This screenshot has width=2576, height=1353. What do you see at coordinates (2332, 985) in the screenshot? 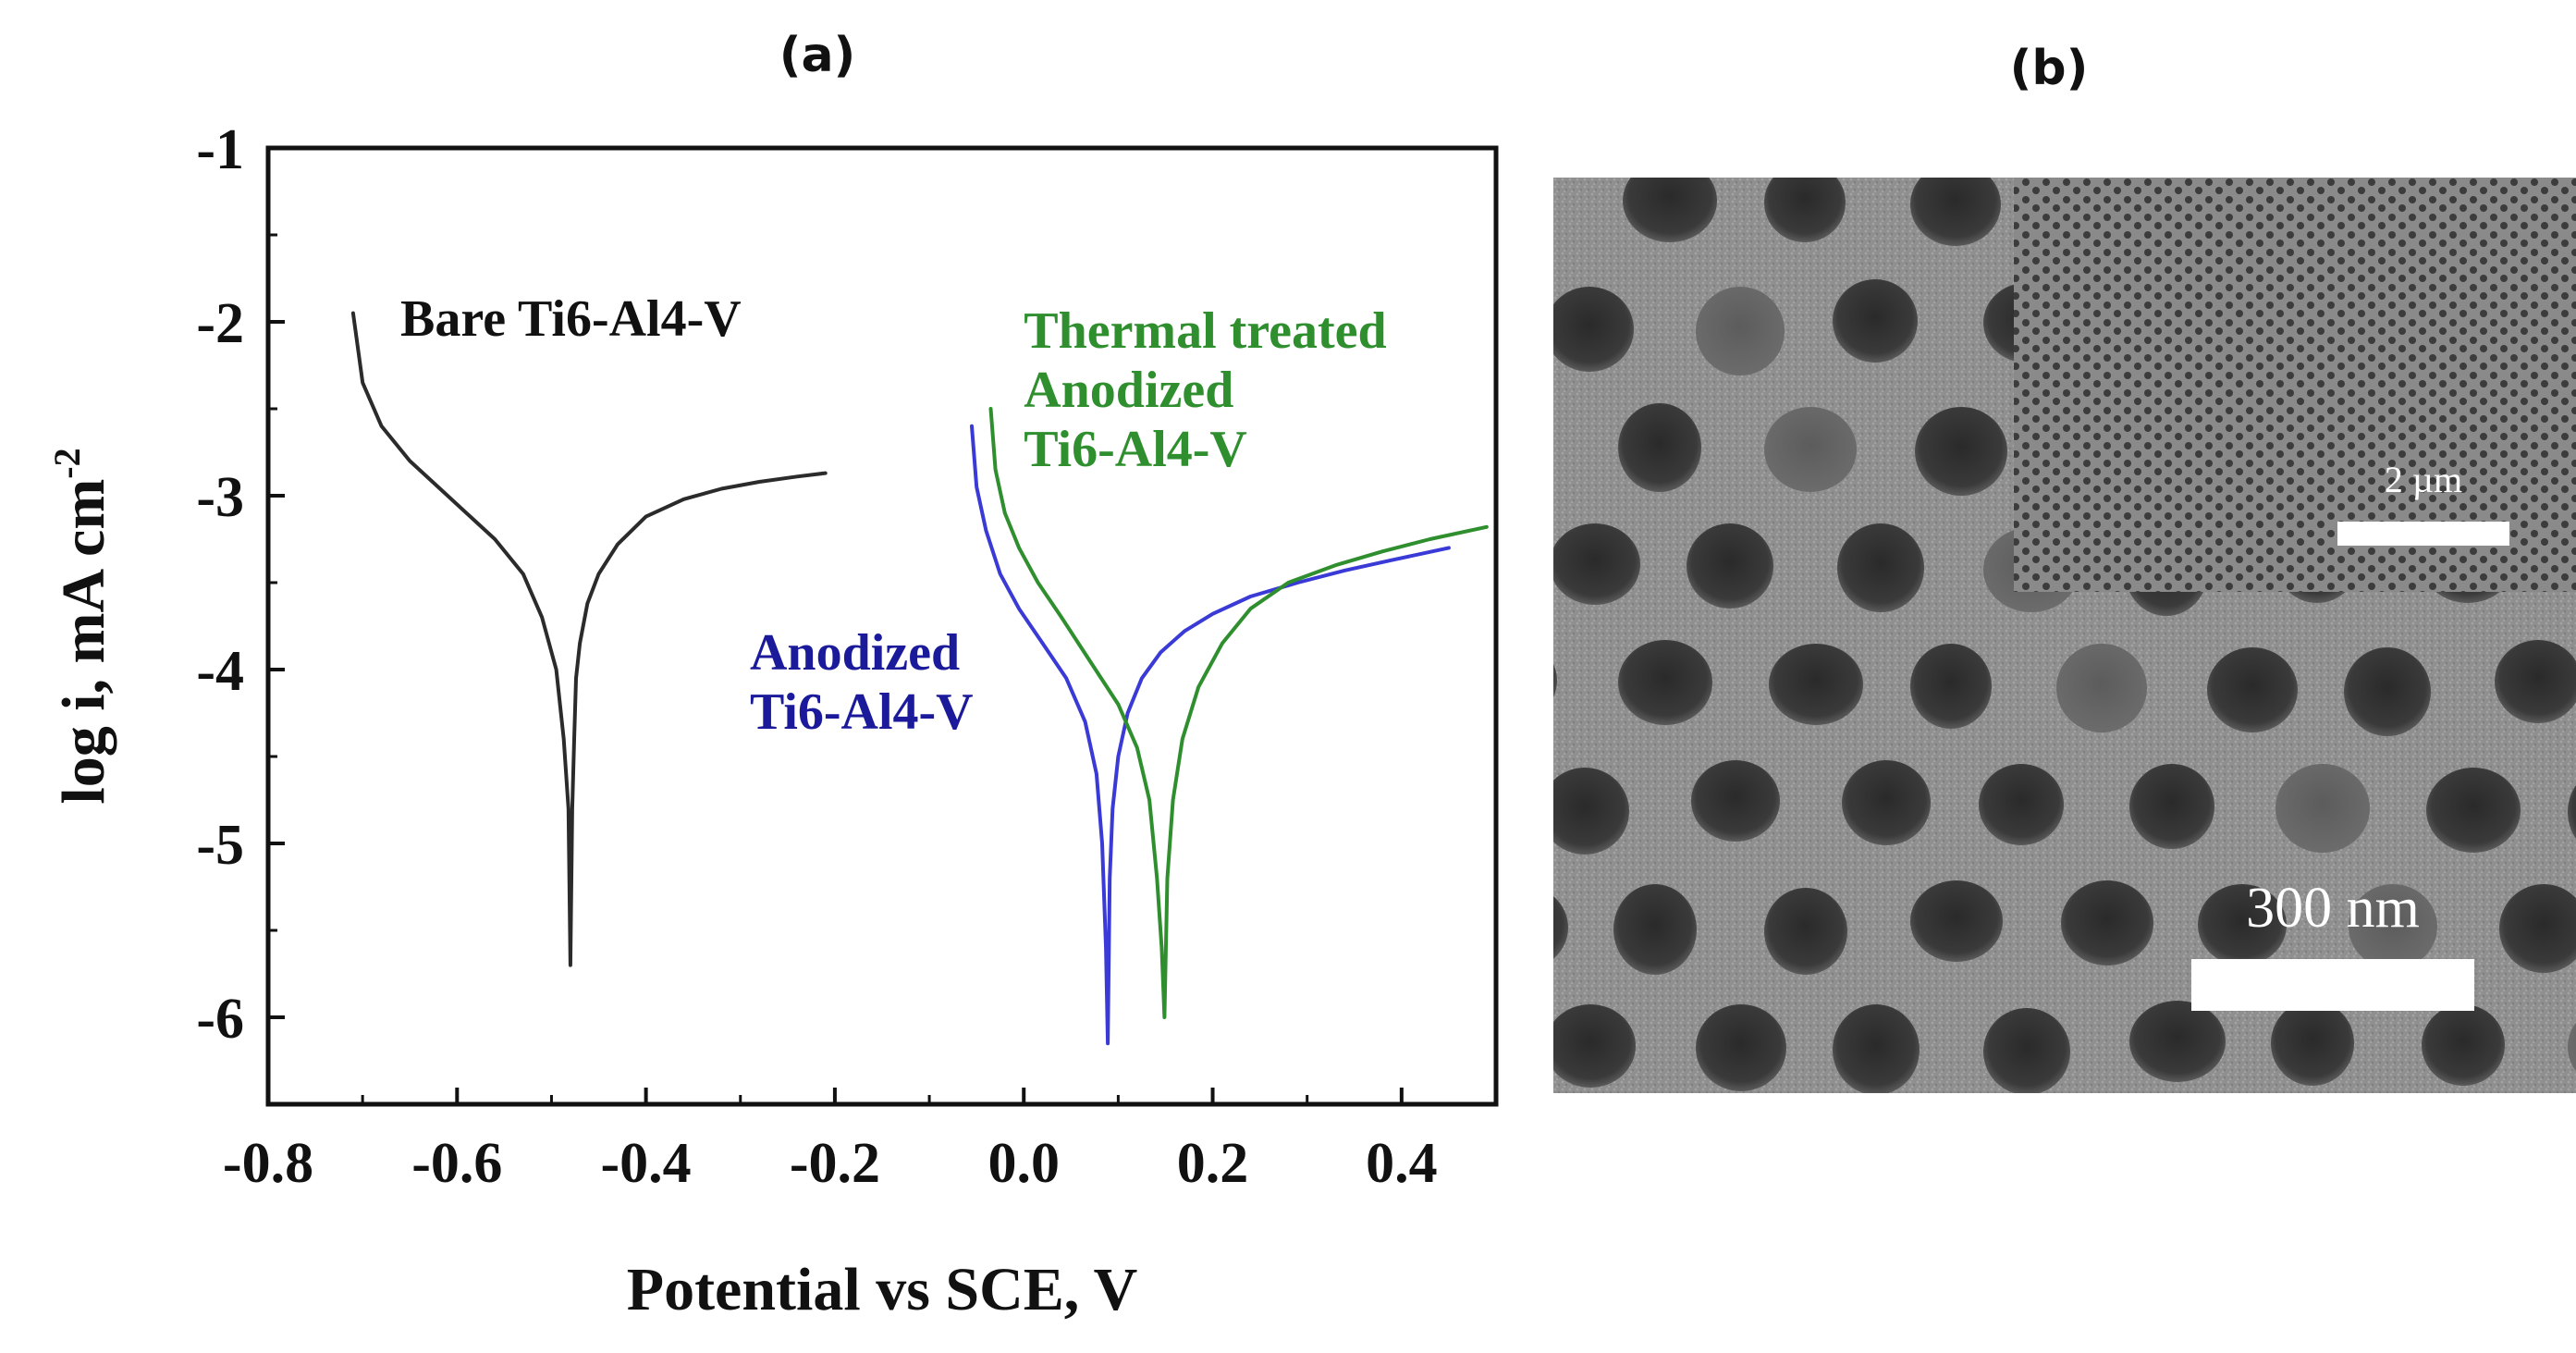
I see `main-scale-bar` at bounding box center [2332, 985].